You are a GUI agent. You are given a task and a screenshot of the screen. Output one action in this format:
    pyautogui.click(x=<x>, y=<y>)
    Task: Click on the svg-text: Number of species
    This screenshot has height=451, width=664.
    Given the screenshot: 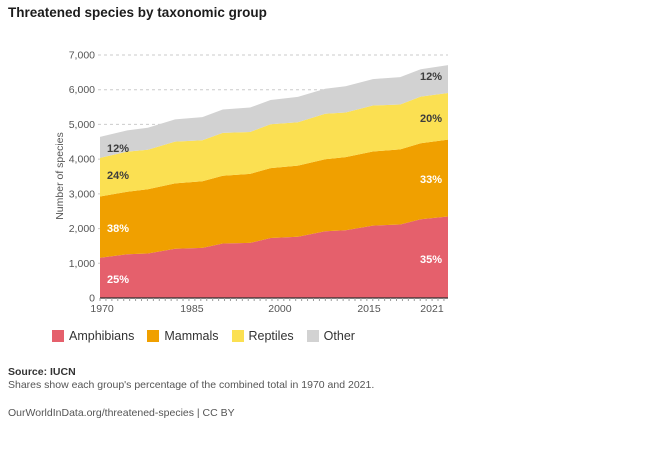 What is the action you would take?
    pyautogui.click(x=60, y=176)
    